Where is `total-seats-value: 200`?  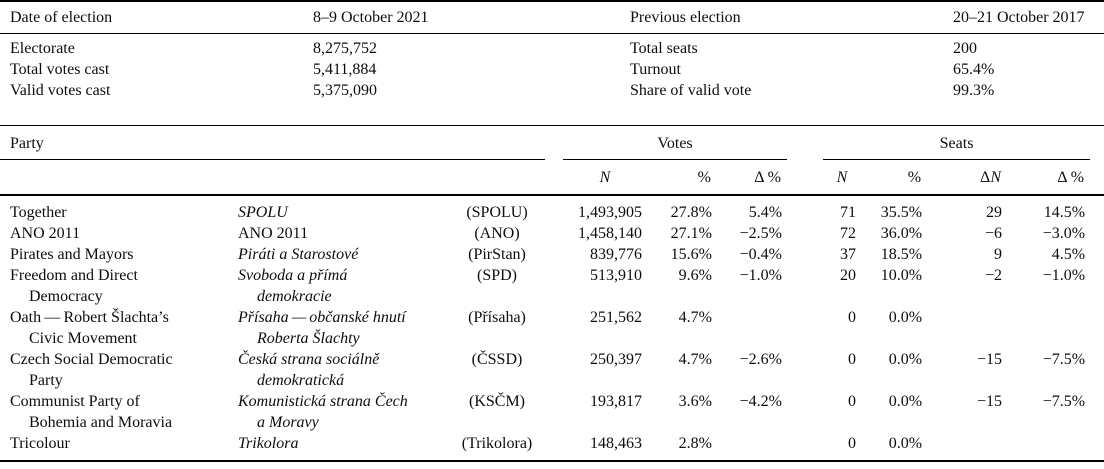
total-seats-value: 200 is located at coordinates (965, 48).